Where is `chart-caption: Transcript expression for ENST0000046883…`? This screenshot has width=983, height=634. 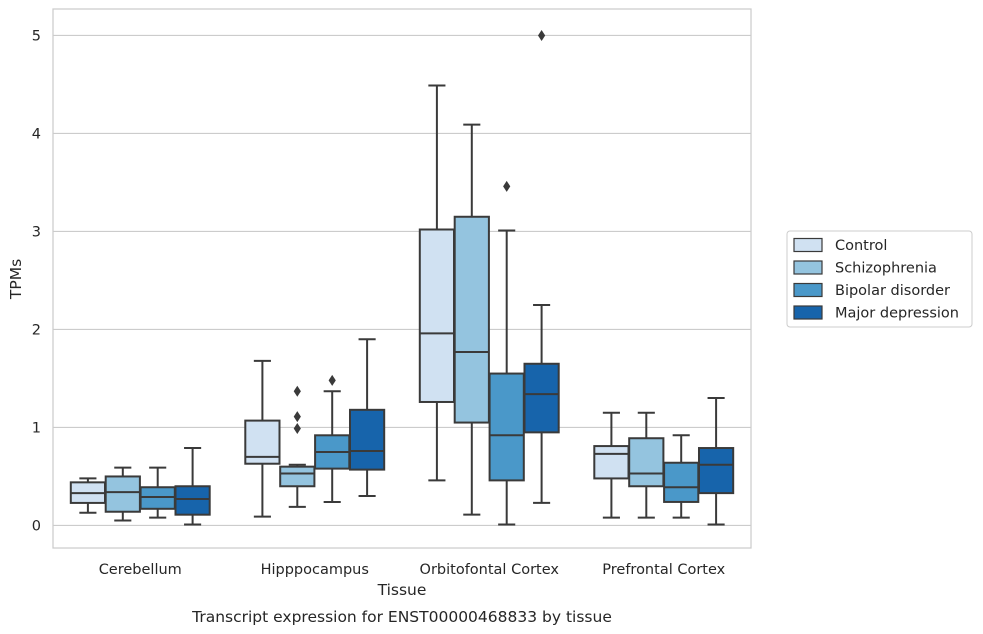
chart-caption: Transcript expression for ENST0000046883… is located at coordinates (401, 617).